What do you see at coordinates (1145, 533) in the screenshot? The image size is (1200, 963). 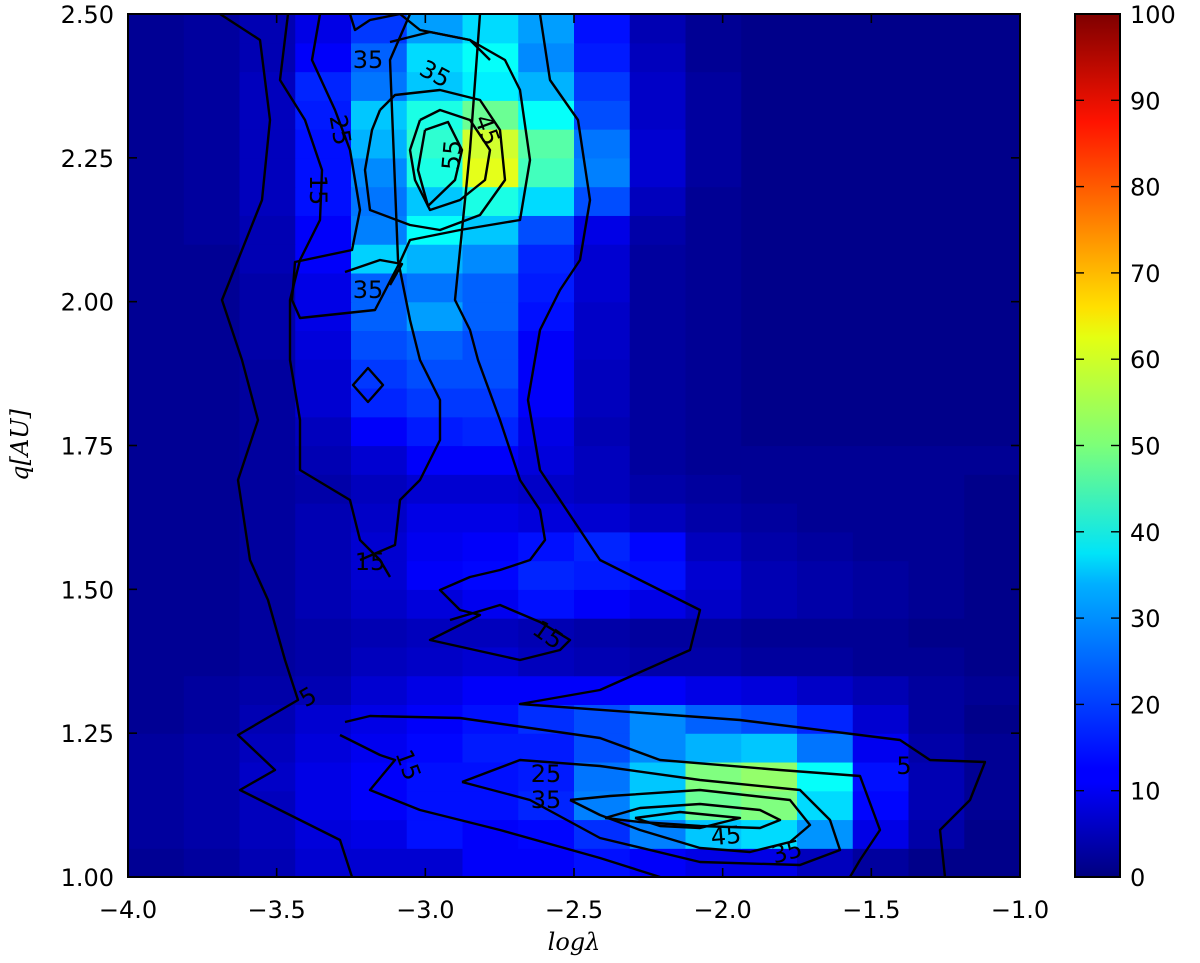 I see `colorbar-tick-label: 40` at bounding box center [1145, 533].